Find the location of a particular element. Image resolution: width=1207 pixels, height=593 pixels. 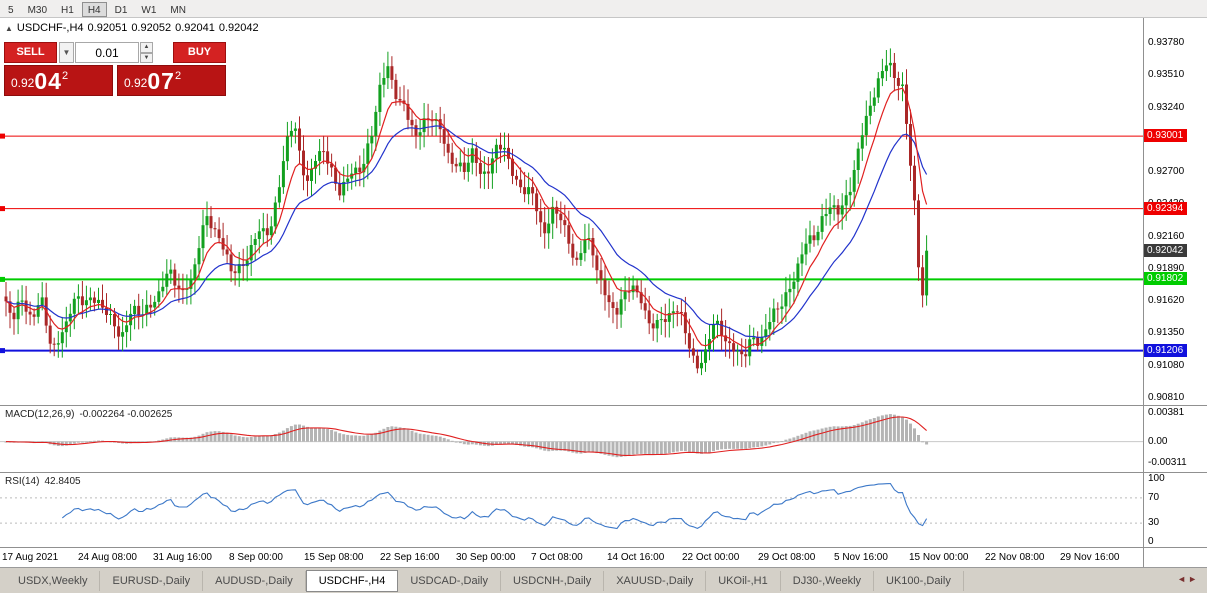

macd-axis-label: -0.00311 is located at coordinates (1167, 462).